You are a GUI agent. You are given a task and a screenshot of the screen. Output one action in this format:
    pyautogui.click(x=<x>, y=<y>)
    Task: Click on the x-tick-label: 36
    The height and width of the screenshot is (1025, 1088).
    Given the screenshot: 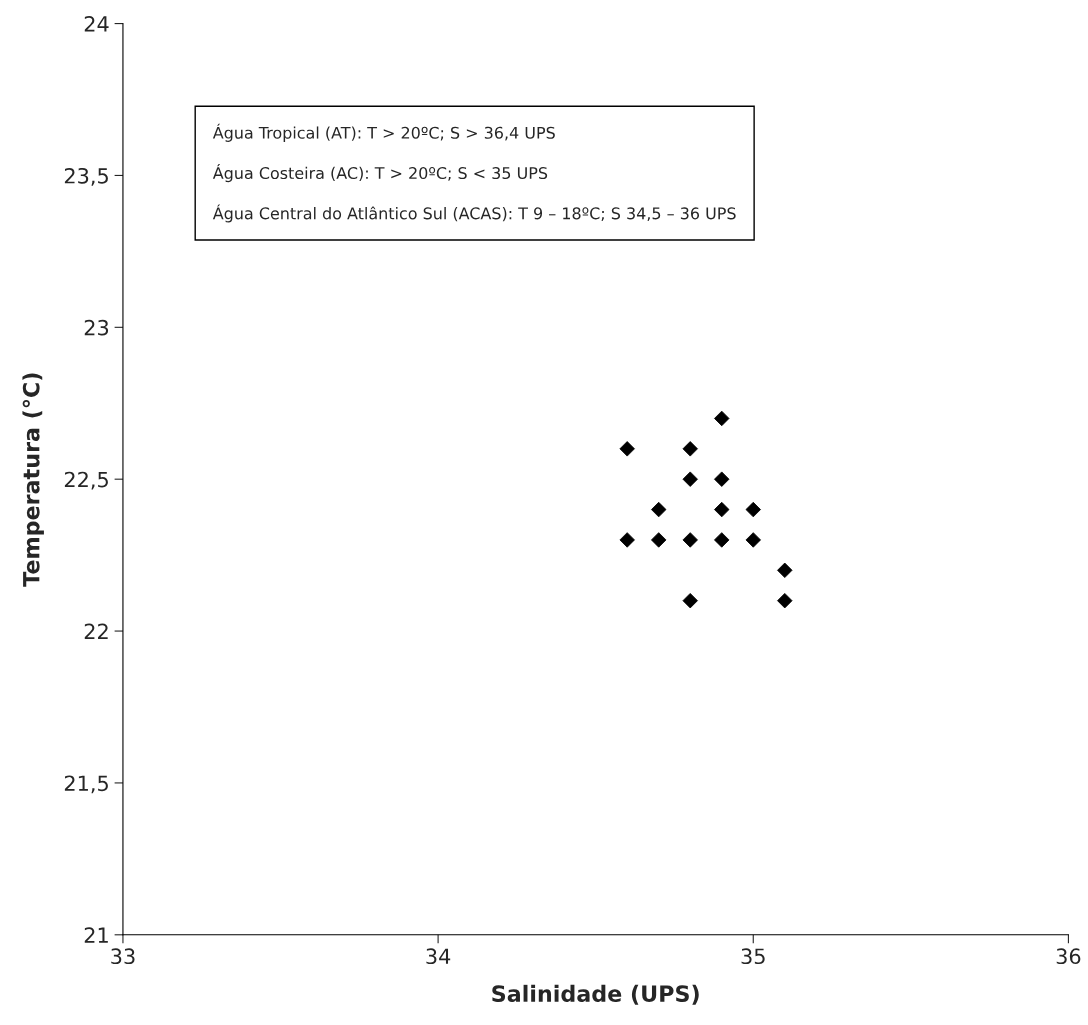 What is the action you would take?
    pyautogui.click(x=1068, y=956)
    